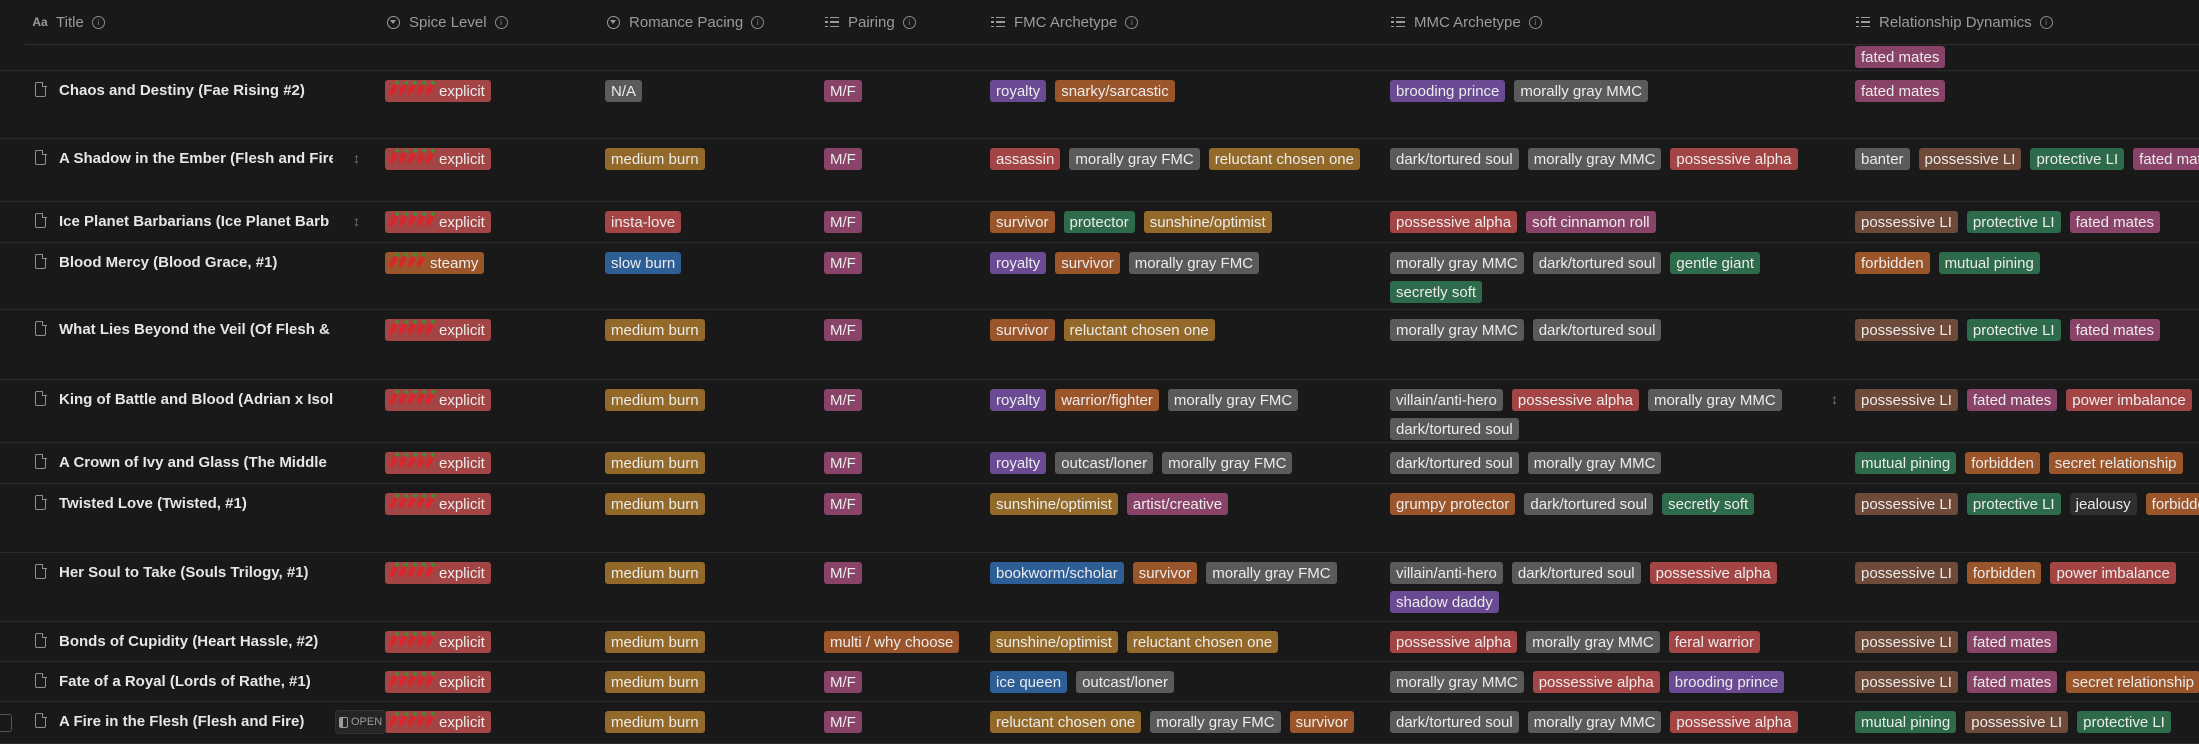  I want to click on column-header-fmc: FMC Archetype i, so click(1064, 22).